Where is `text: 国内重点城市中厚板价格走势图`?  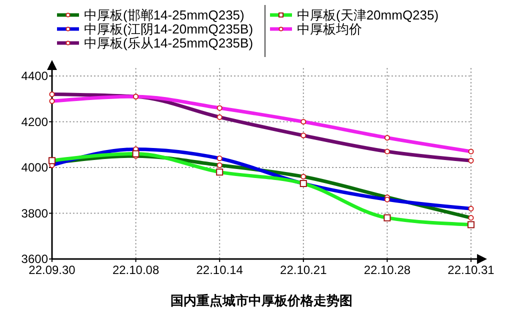 text: 国内重点城市中厚板价格走势图 is located at coordinates (261, 300).